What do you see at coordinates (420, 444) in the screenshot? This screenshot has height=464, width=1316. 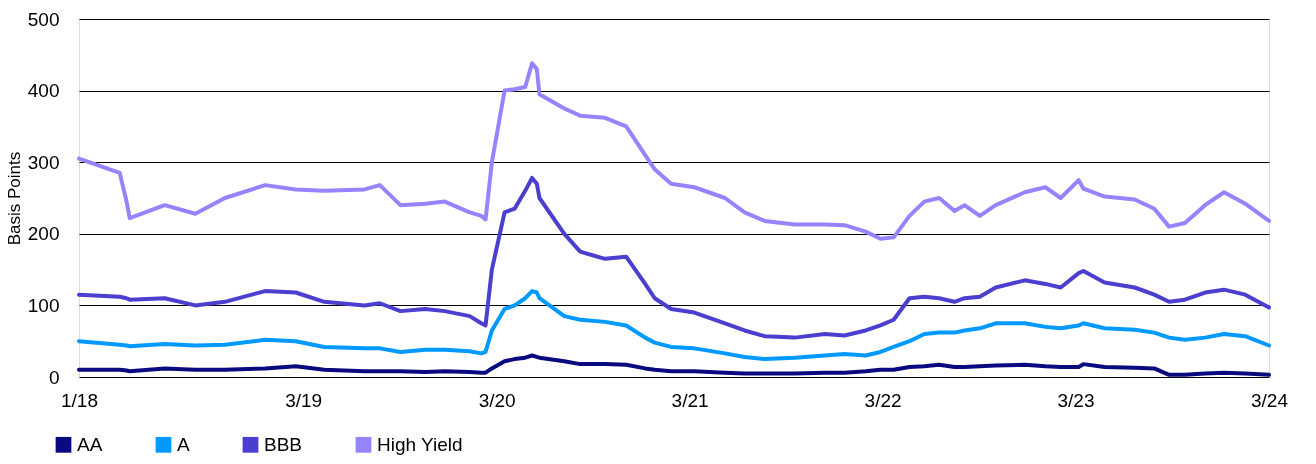 I see `legend-label: High Yield` at bounding box center [420, 444].